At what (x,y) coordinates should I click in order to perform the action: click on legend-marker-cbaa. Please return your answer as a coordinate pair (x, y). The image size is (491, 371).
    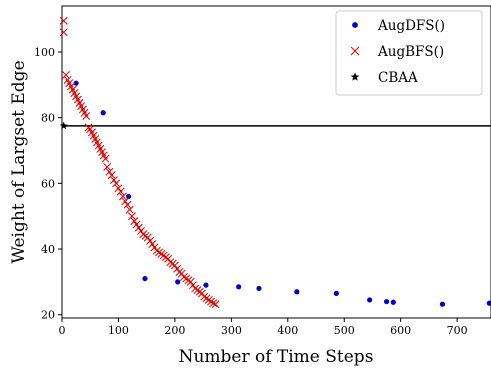
    Looking at the image, I should click on (355, 76).